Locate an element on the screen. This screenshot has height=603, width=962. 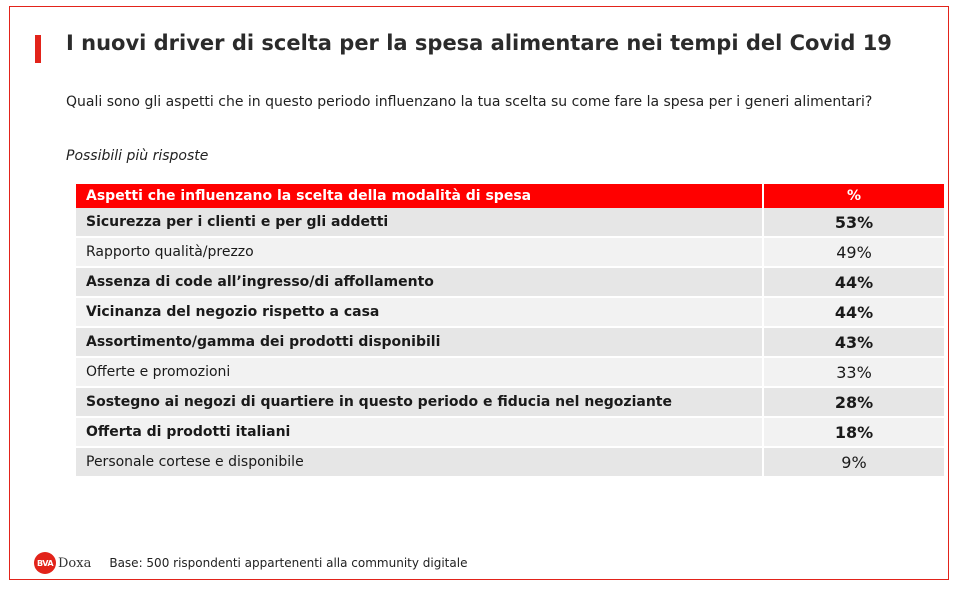
row-percent: 9% is located at coordinates (853, 463).